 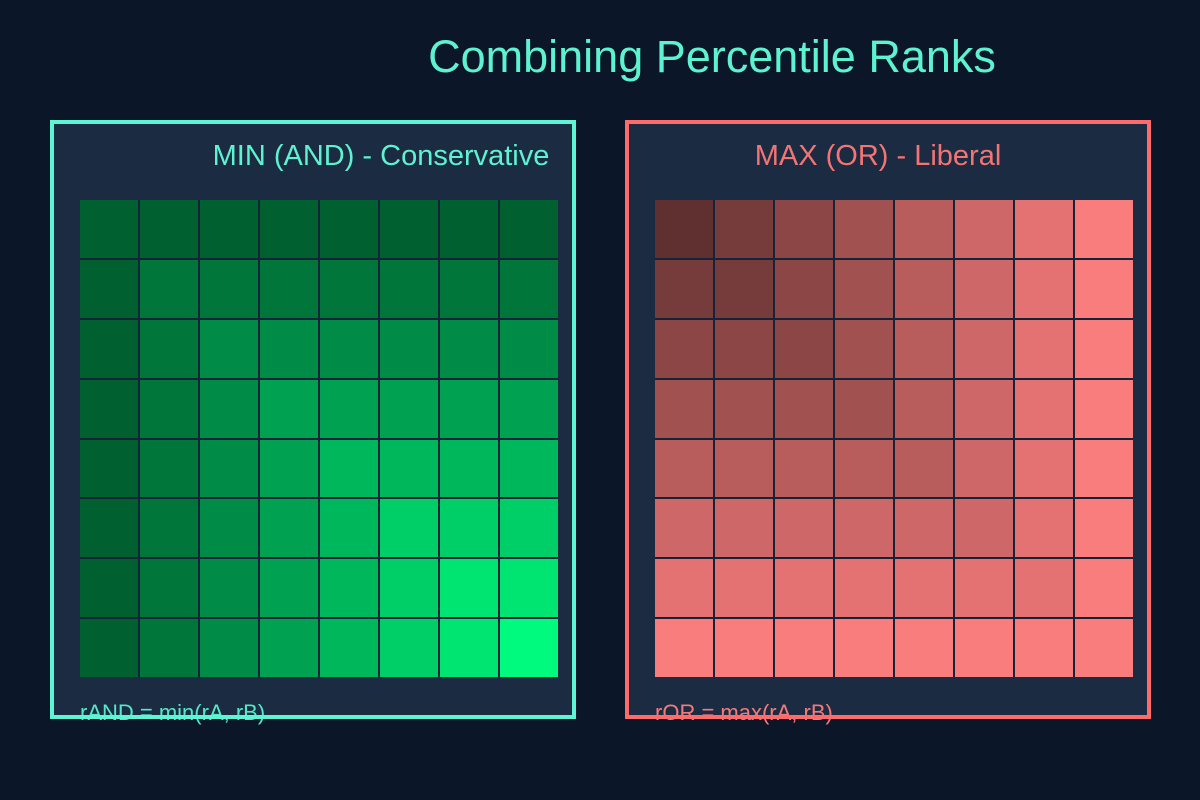 What do you see at coordinates (313, 717) in the screenshot?
I see `panel-min-bottom-border` at bounding box center [313, 717].